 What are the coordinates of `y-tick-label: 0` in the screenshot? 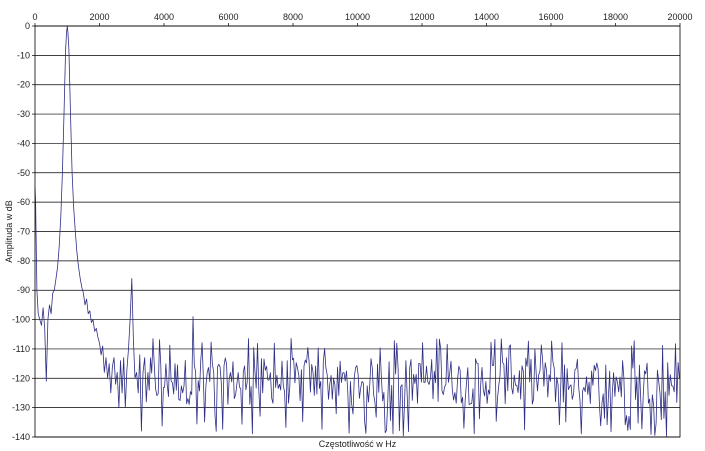 It's located at (27, 26).